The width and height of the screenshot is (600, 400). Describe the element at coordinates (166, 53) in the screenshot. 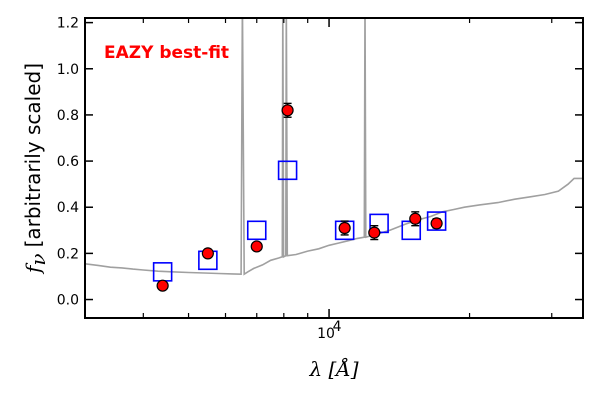

I see `annotation-label: EAZY best-fit` at that location.